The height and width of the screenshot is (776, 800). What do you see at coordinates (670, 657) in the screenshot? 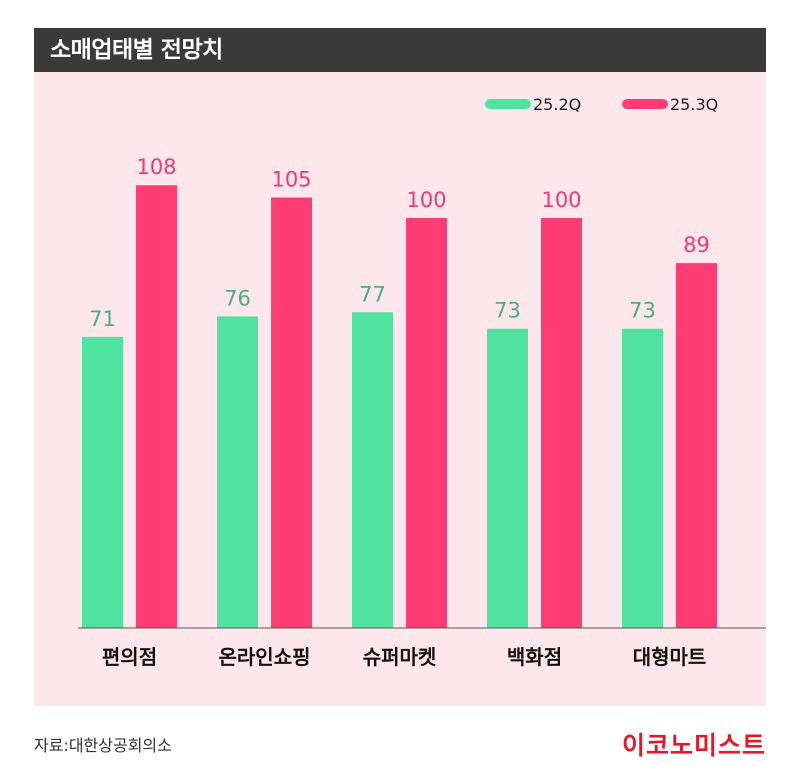
I see `category-label: 대형마트` at bounding box center [670, 657].